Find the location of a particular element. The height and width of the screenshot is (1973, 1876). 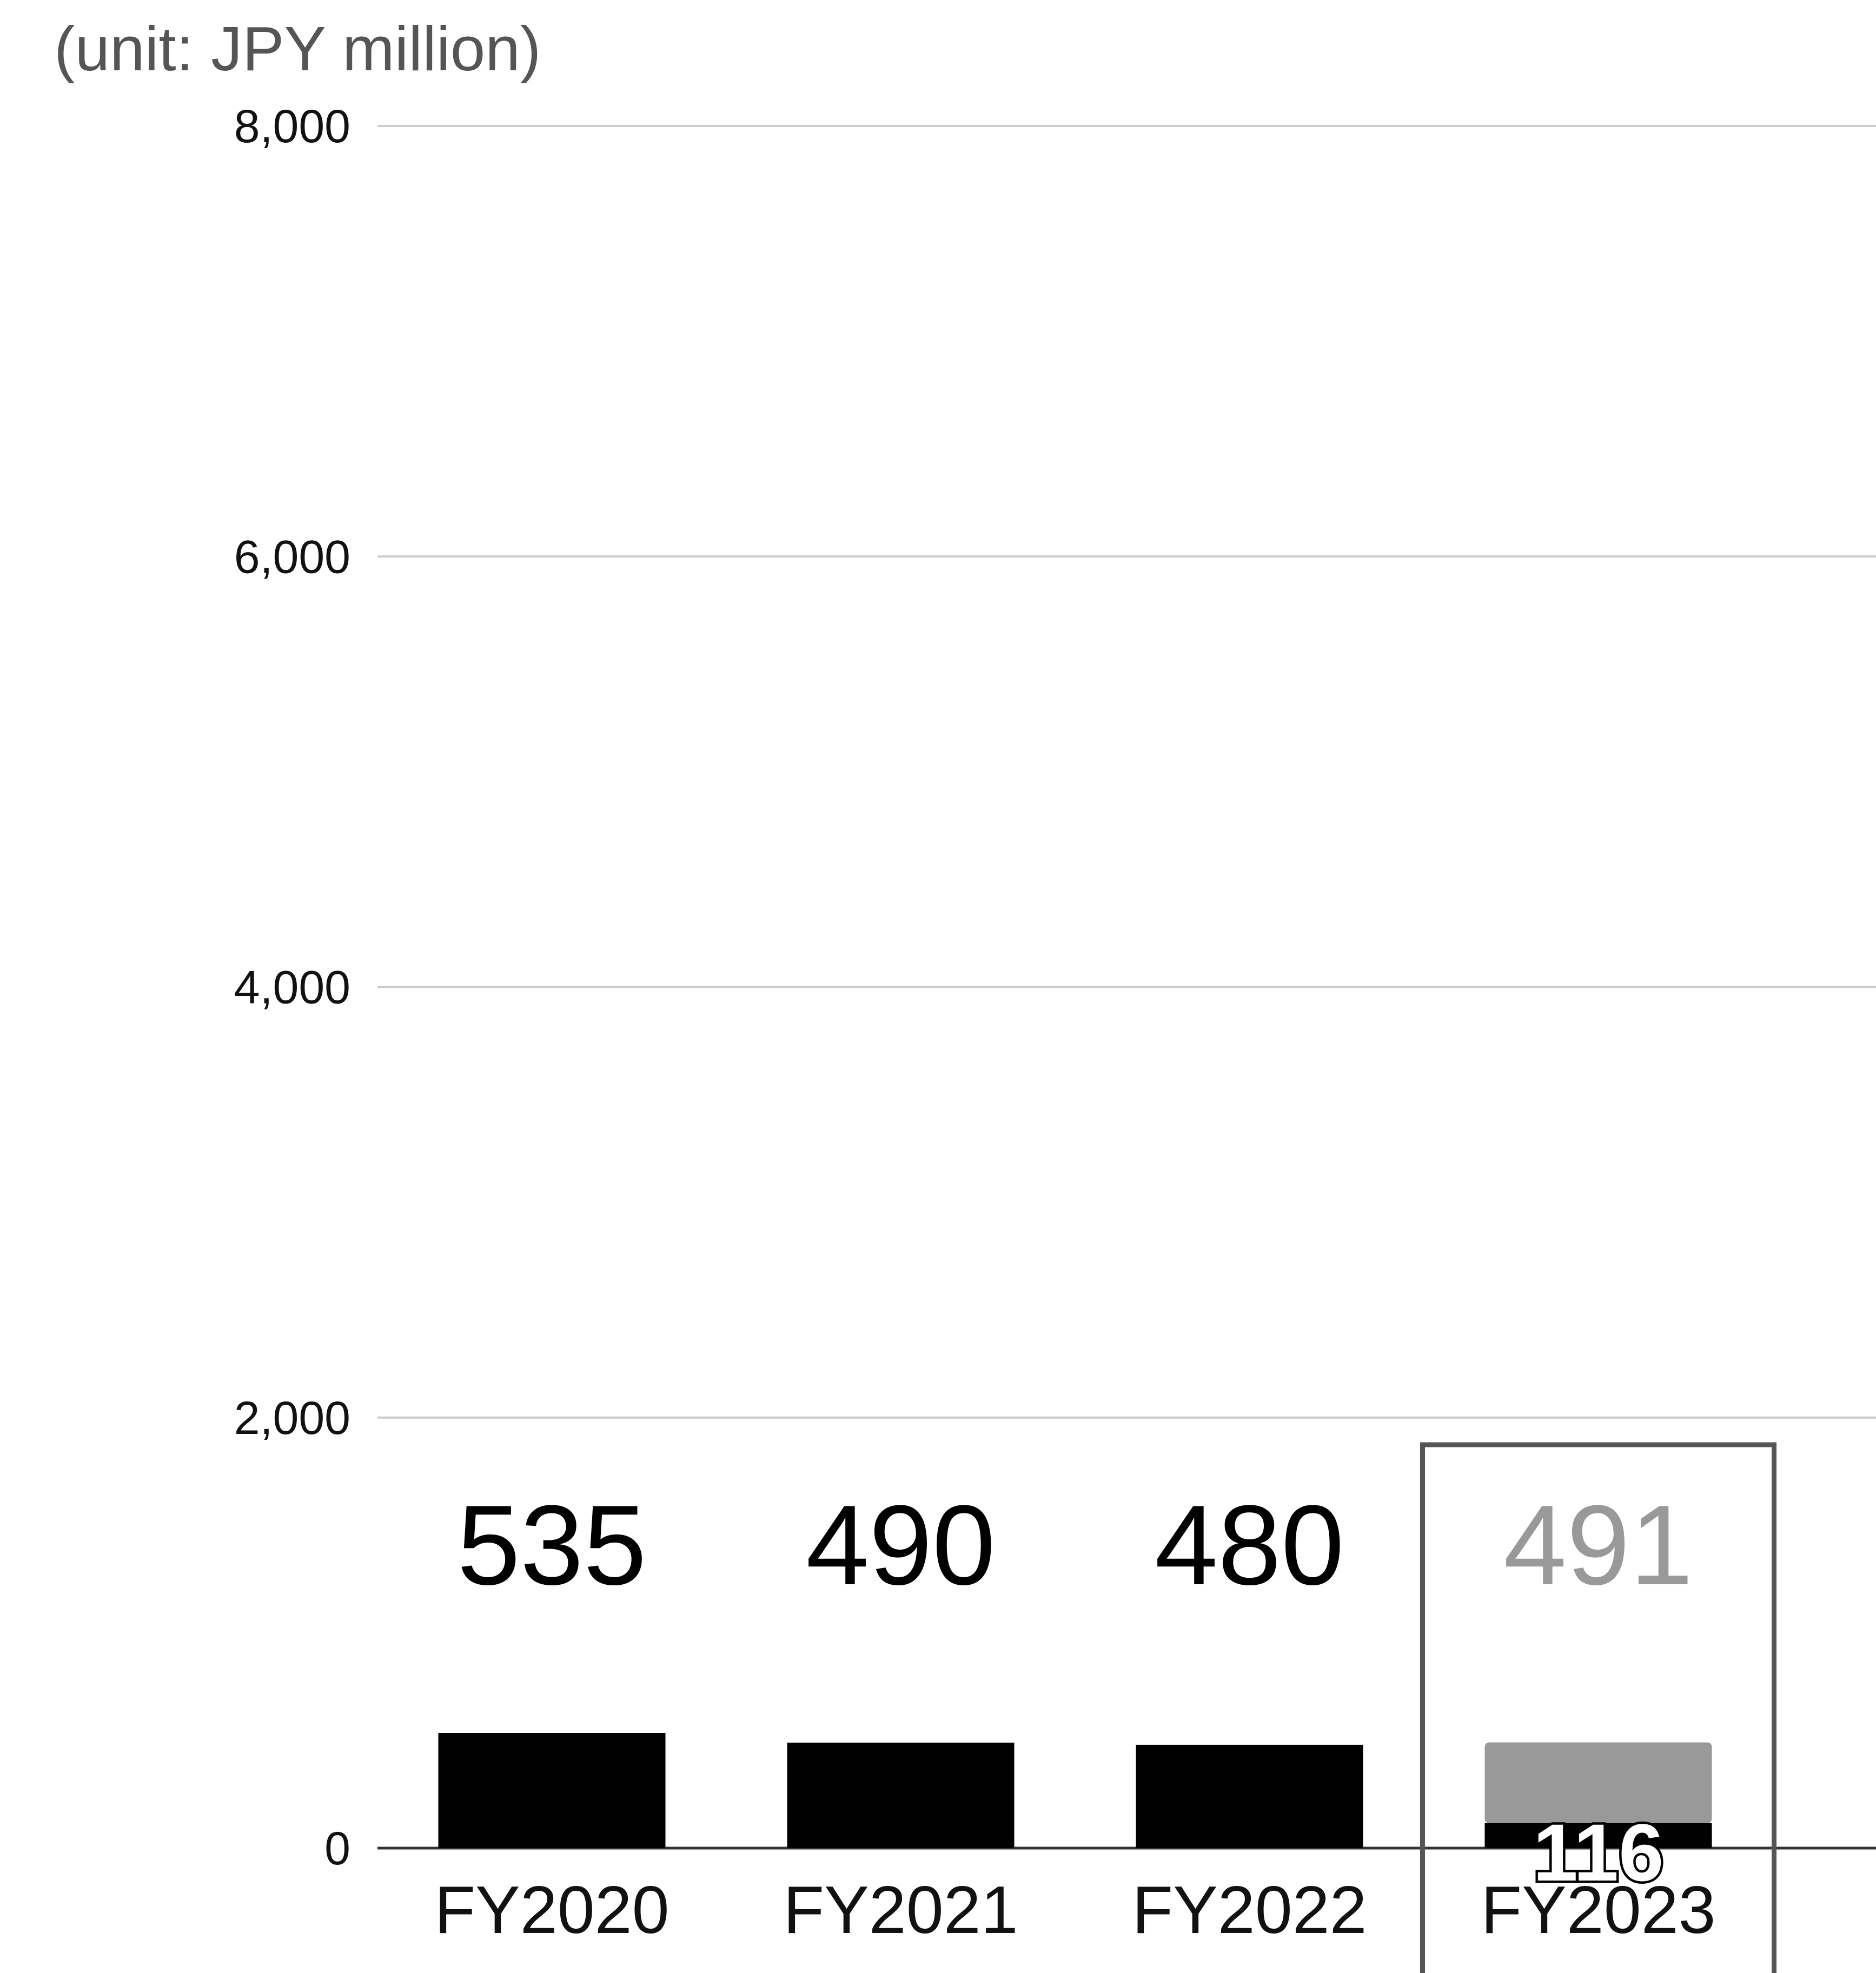

highlight-box is located at coordinates (1598, 1707).